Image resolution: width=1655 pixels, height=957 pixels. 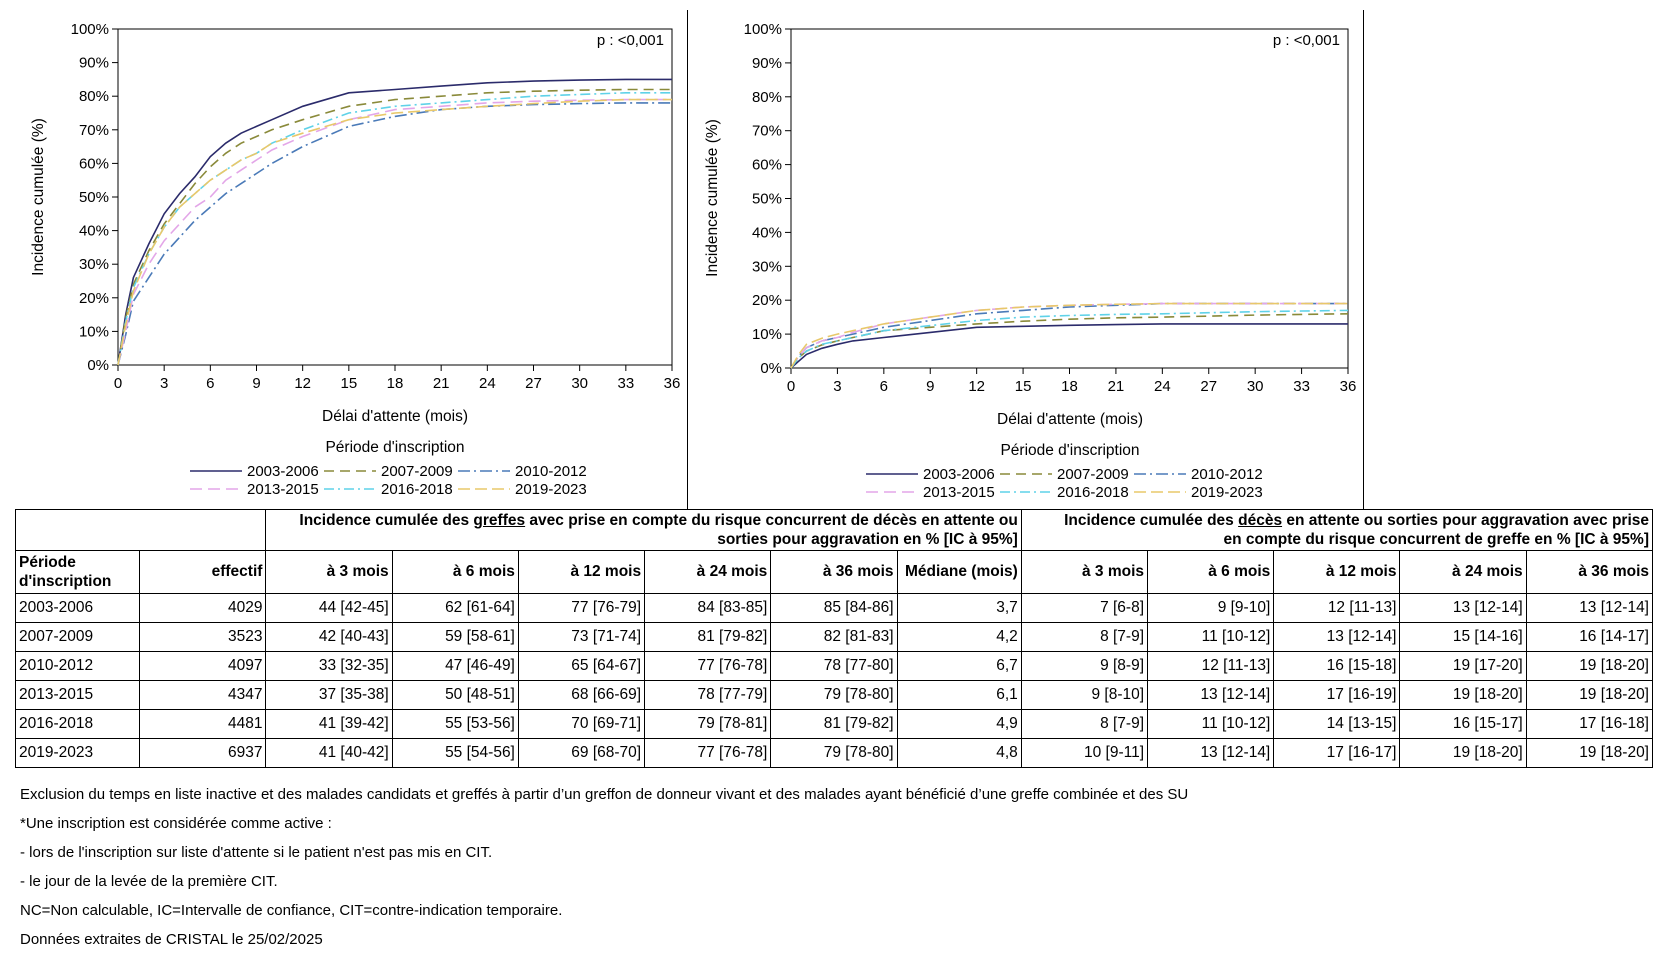 I want to click on x-tick-label: 36, so click(x=672, y=383).